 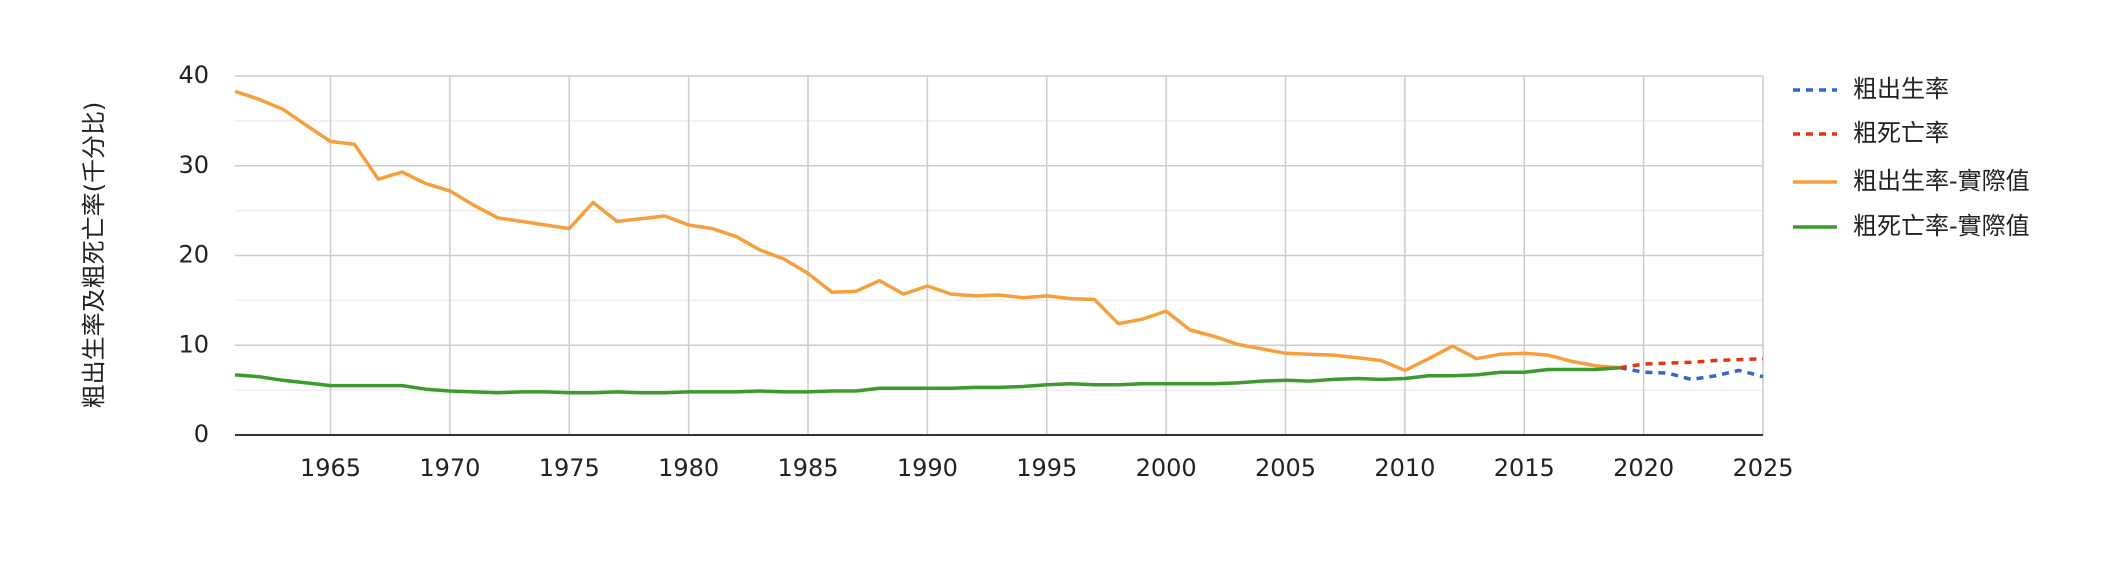 What do you see at coordinates (1166, 468) in the screenshot?
I see `x-tick-label: 2000` at bounding box center [1166, 468].